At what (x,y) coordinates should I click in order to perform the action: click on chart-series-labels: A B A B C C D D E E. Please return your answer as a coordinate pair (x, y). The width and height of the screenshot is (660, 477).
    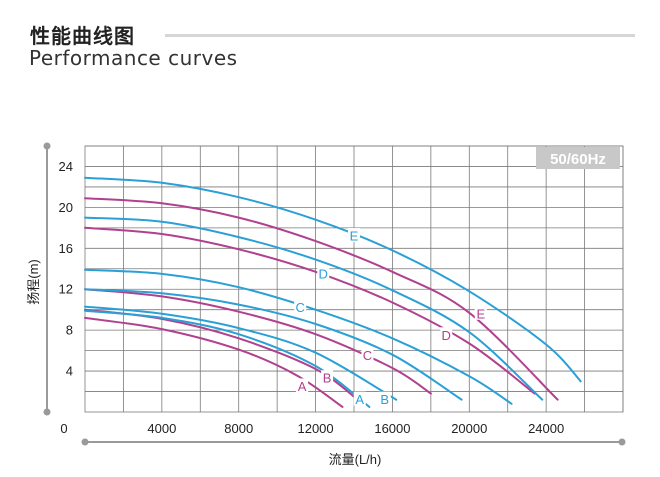
    Looking at the image, I should click on (390, 317).